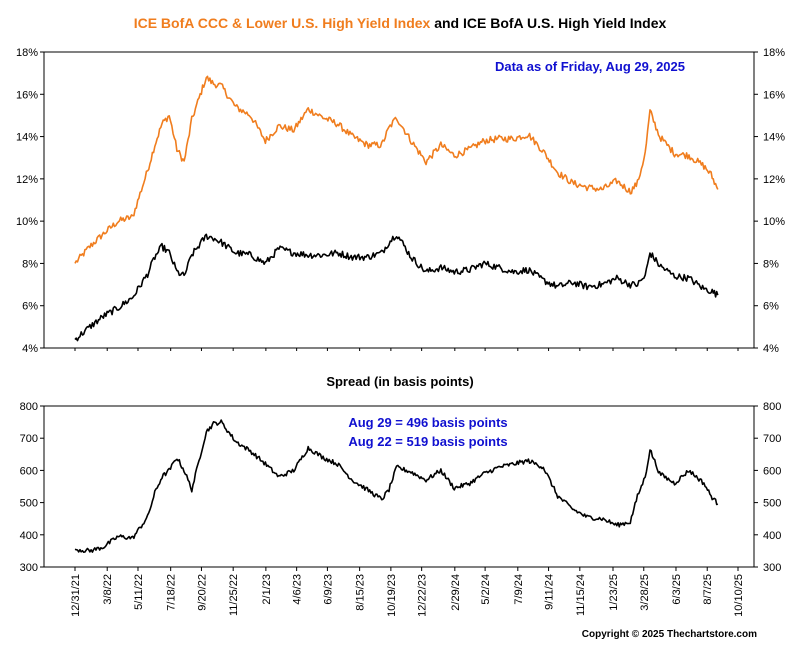  Describe the element at coordinates (328, 589) in the screenshot. I see `x-tick-label: 6/9/23` at that location.